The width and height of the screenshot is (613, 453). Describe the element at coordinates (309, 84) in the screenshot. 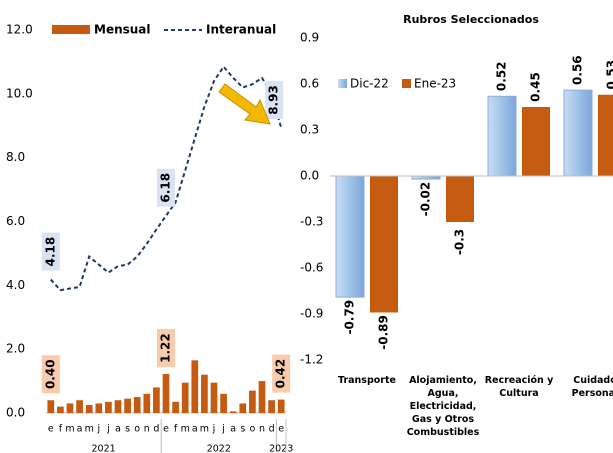

I see `y-tick-label: 0.6` at that location.